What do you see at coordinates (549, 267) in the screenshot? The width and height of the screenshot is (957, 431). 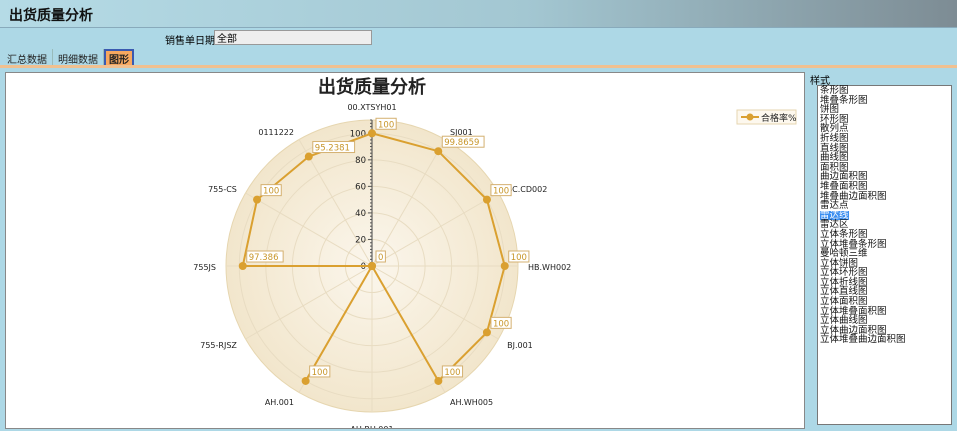 I see `category-label: HB.WH002` at bounding box center [549, 267].